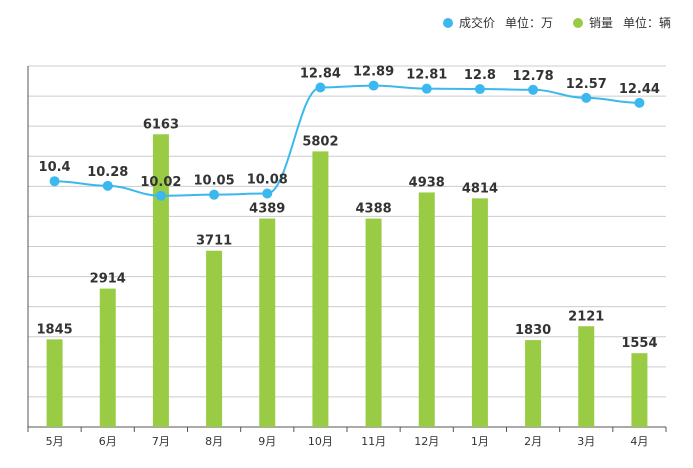 The image size is (693, 468). I want to click on price-data-label: 12.78, so click(533, 76).